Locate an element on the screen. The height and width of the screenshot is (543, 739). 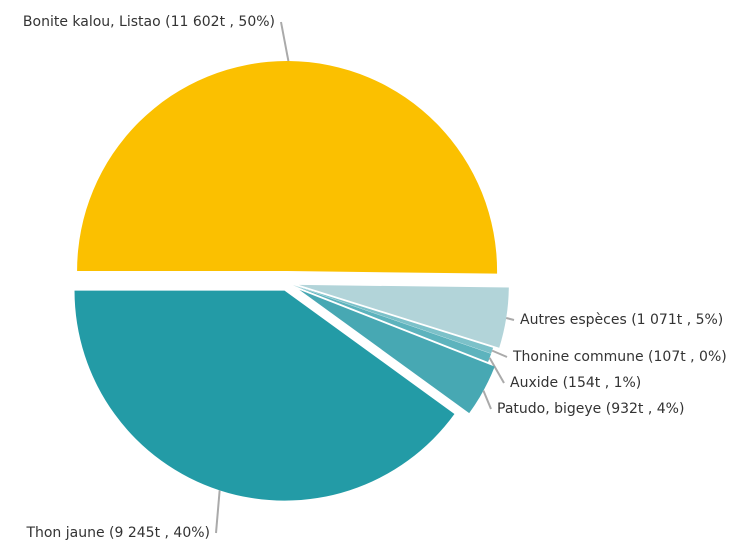
slice-label: Auxide (154t , 1%) is located at coordinates (575, 383).